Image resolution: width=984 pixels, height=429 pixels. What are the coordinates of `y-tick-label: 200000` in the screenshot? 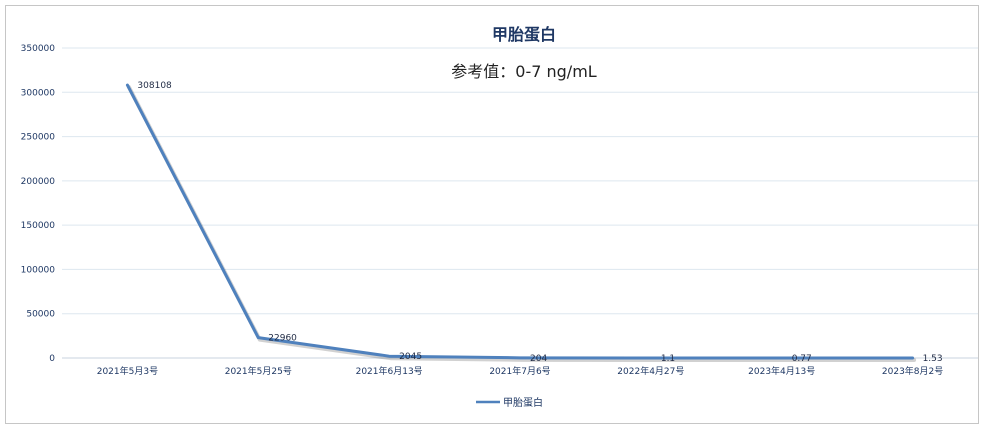 It's located at (38, 182).